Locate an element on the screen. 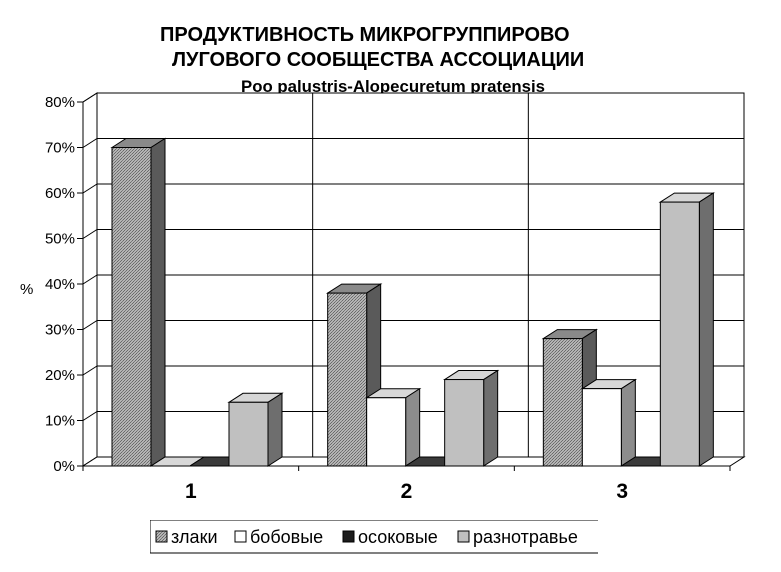 The width and height of the screenshot is (781, 572). legend-item-злаки: злаки is located at coordinates (186, 537).